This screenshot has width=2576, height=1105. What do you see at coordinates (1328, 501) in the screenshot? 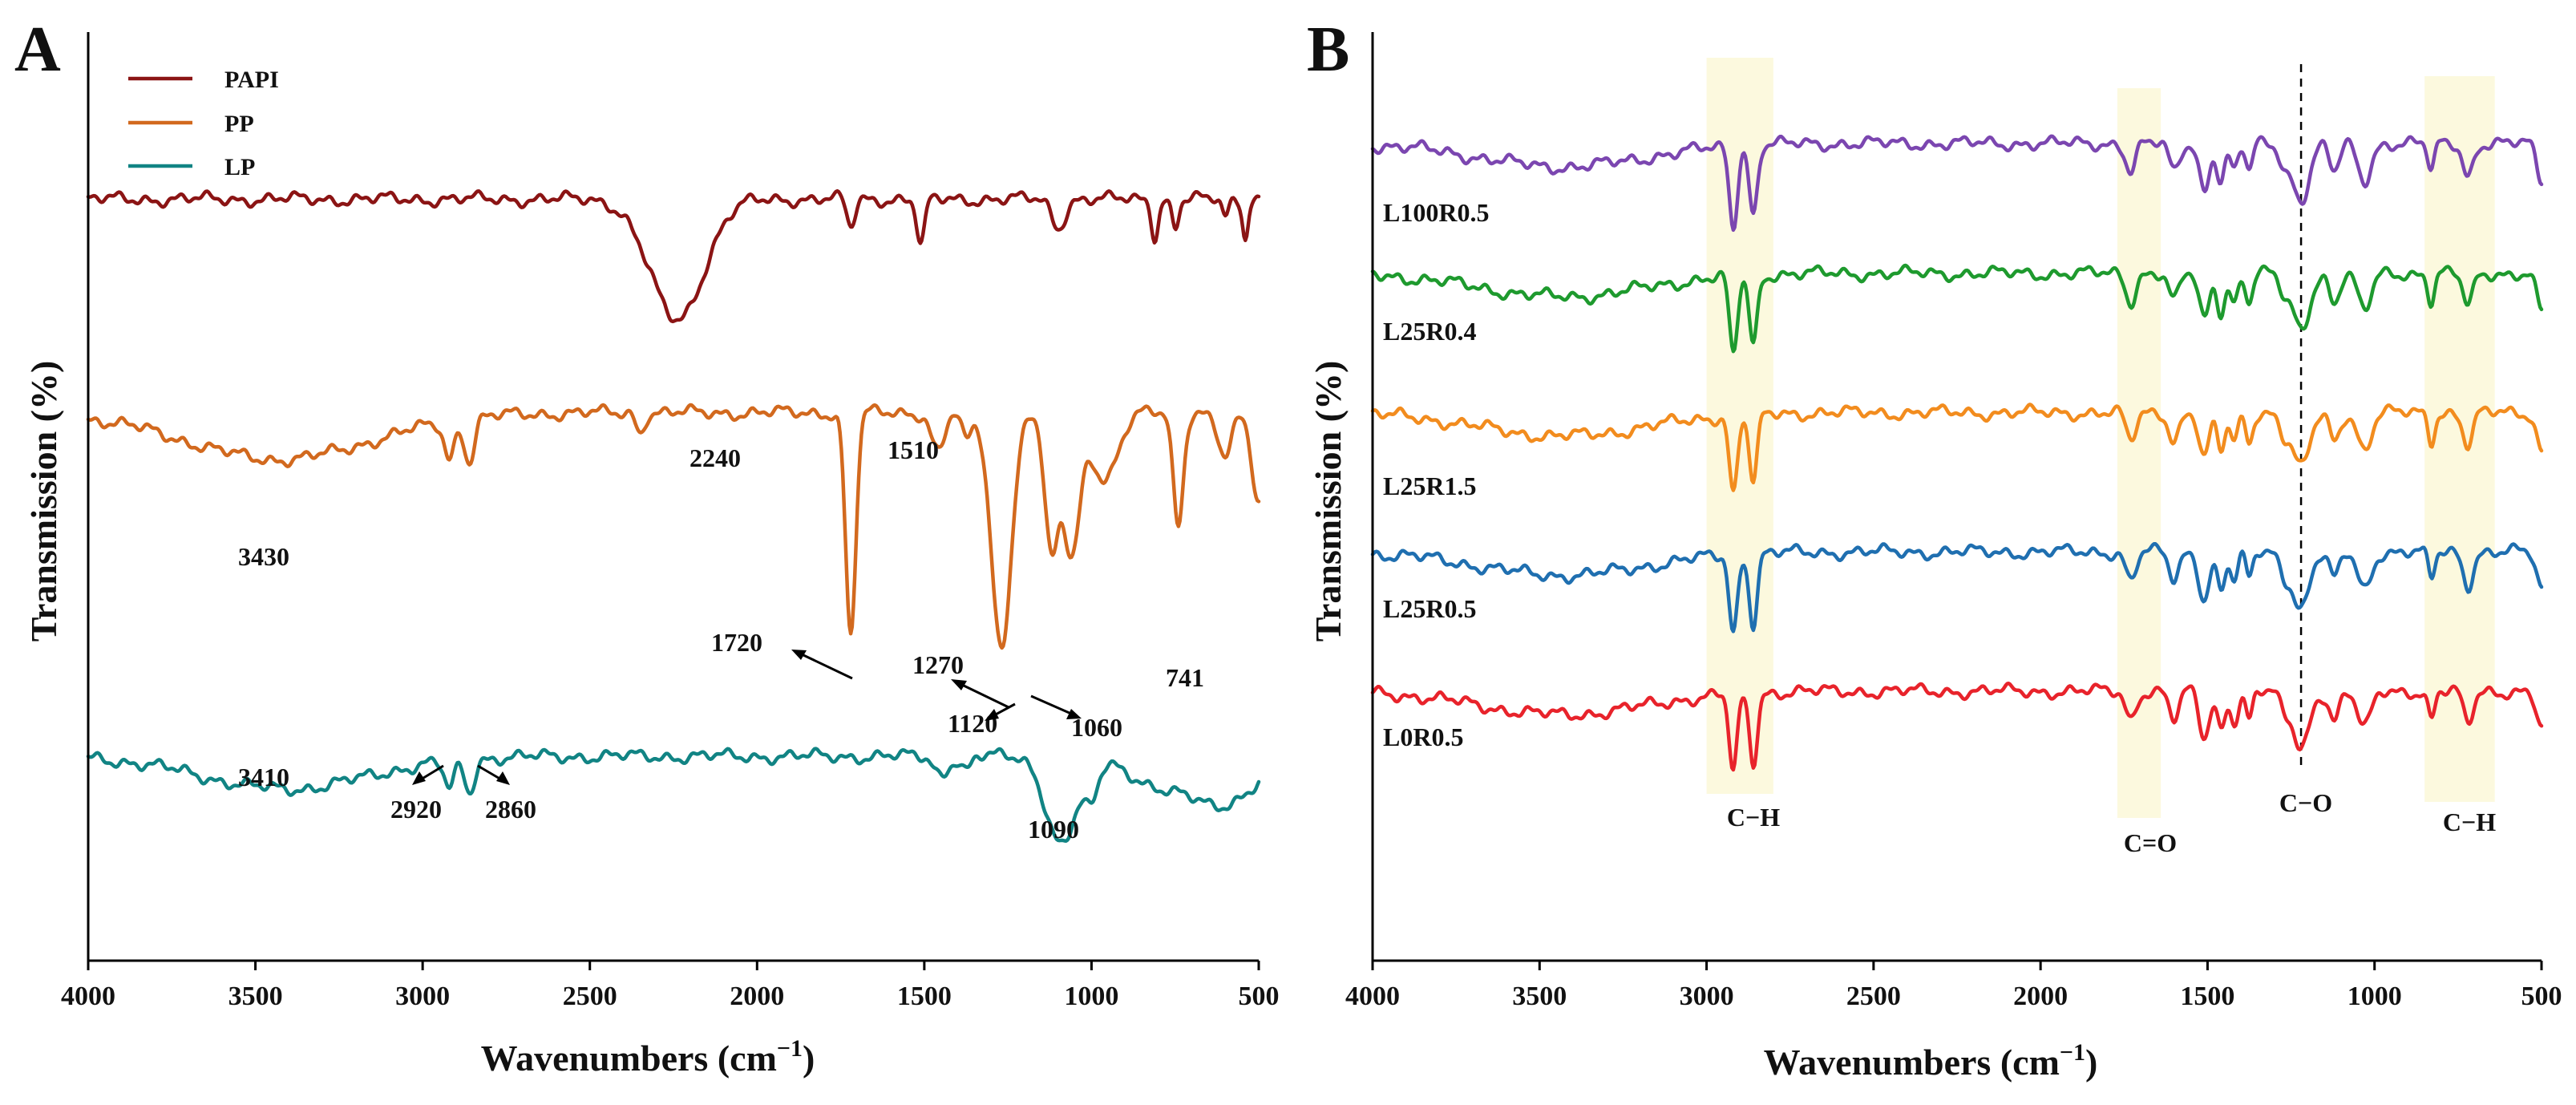
I see `panel-b-y-axis-title: Transmission (%)` at bounding box center [1328, 501].